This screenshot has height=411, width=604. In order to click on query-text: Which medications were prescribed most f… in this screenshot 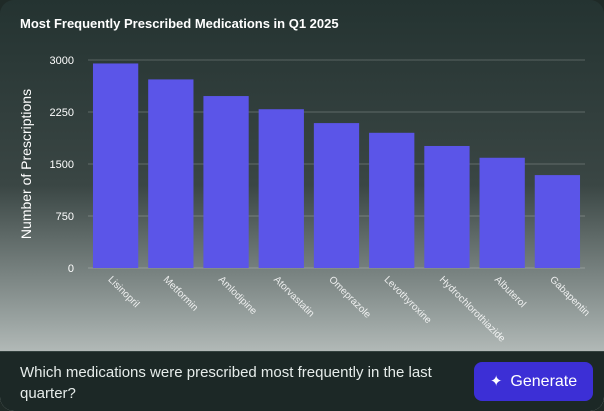, I will do `click(226, 383)`.